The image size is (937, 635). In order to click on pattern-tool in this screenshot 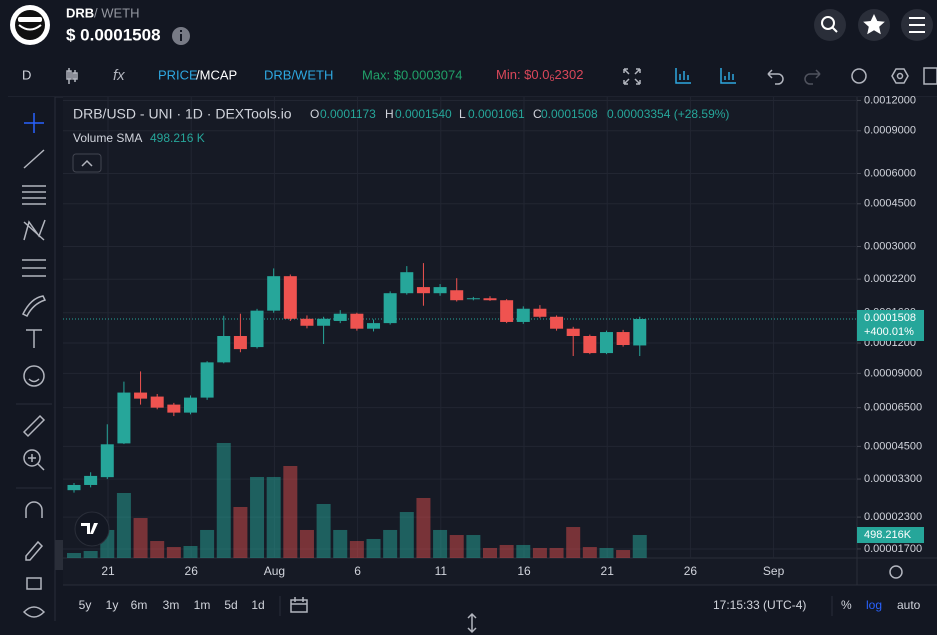, I will do `click(34, 230)`.